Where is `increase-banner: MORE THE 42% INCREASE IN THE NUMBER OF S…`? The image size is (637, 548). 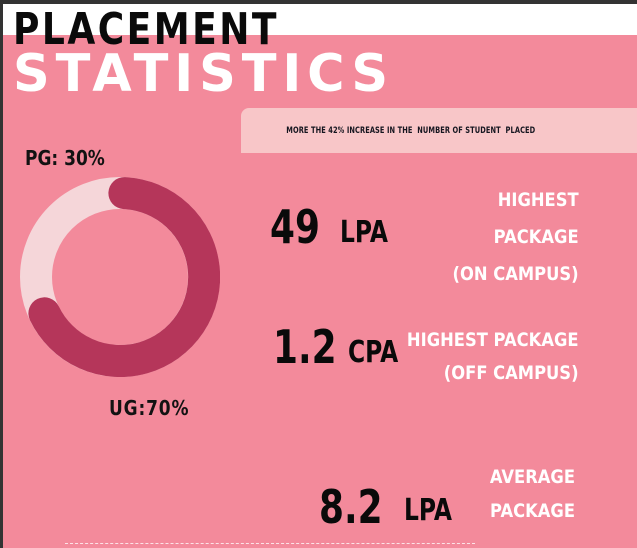
increase-banner: MORE THE 42% INCREASE IN THE NUMBER OF S… is located at coordinates (439, 130).